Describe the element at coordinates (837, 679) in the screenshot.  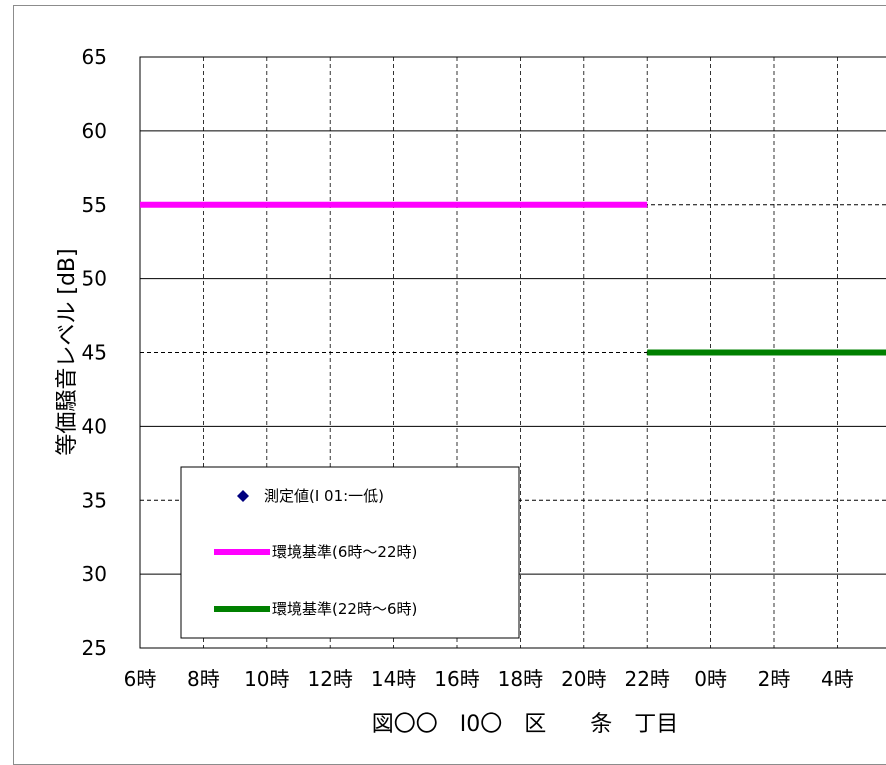
I see `x-tick-label: 4時` at that location.